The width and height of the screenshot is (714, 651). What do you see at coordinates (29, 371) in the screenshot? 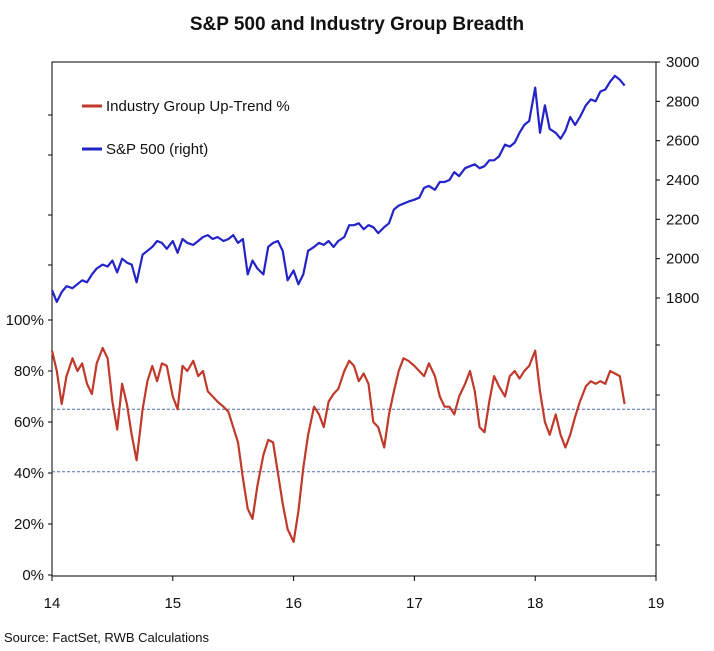
I see `left-tick-label: 80%` at bounding box center [29, 371].